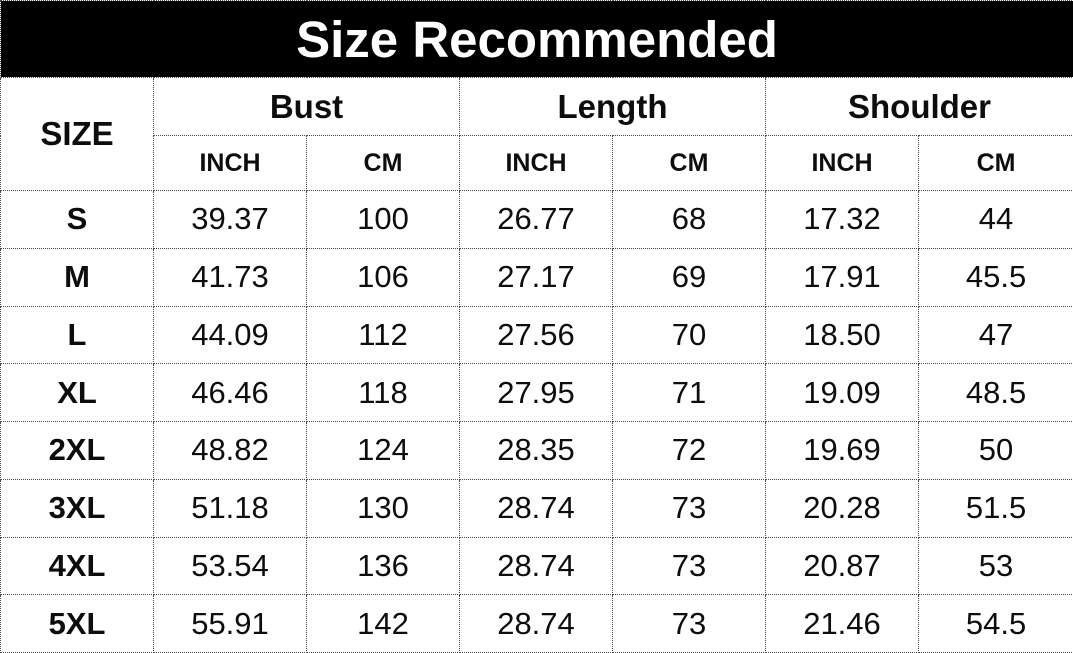  Describe the element at coordinates (230, 566) in the screenshot. I see `bust-inch-value: 53.54` at that location.